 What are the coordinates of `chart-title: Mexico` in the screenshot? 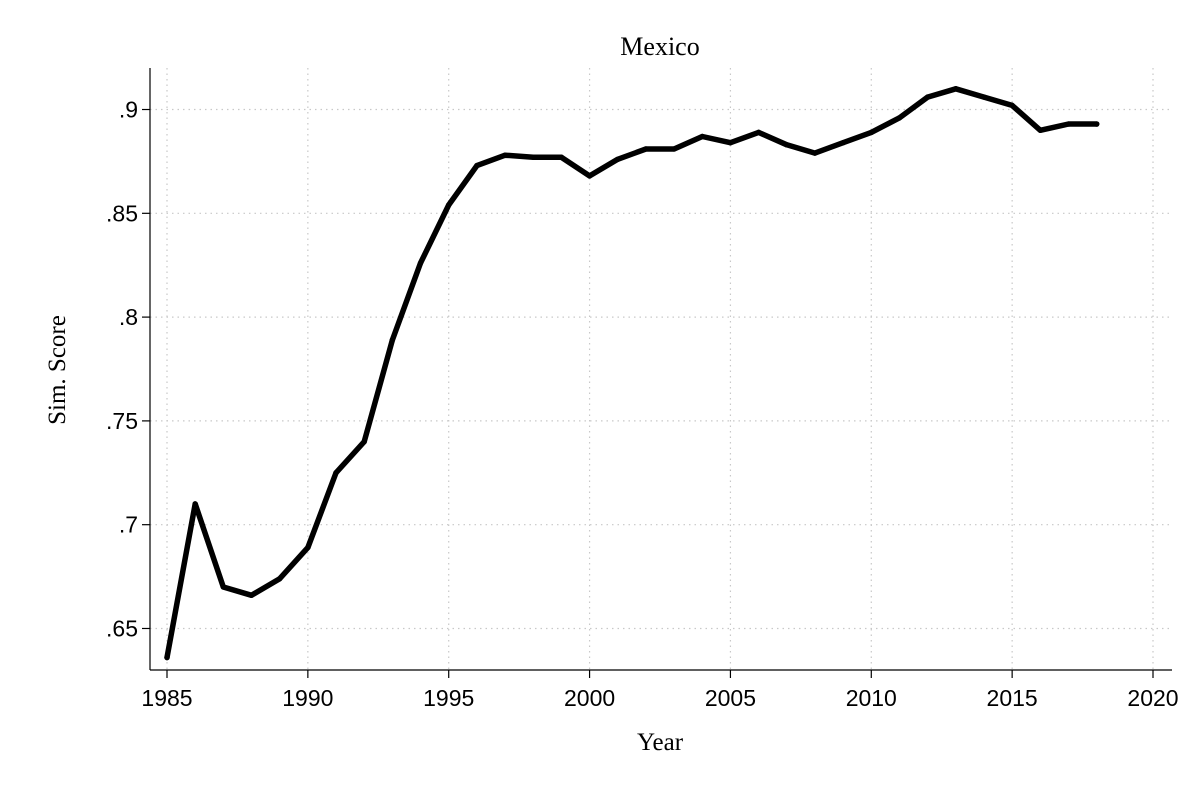 It's located at (659, 46).